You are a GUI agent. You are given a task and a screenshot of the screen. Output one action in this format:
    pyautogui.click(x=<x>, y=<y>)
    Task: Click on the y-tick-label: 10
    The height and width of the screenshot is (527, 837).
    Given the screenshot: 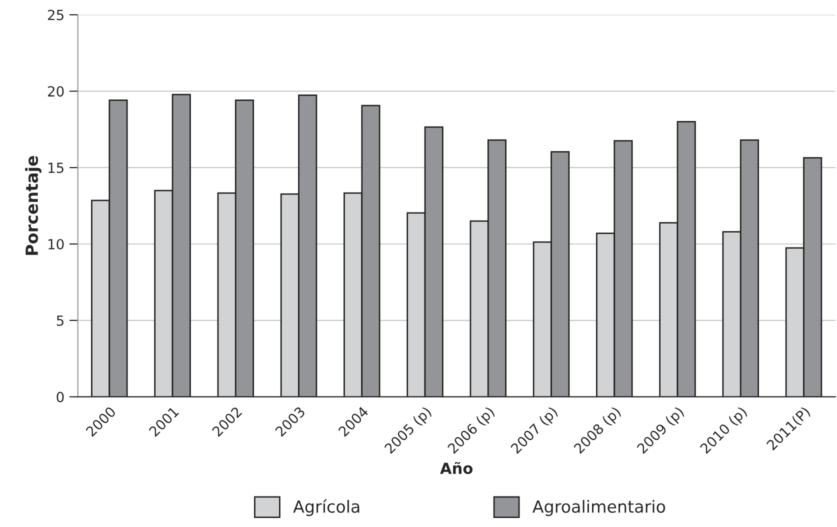 What is the action you would take?
    pyautogui.click(x=56, y=244)
    